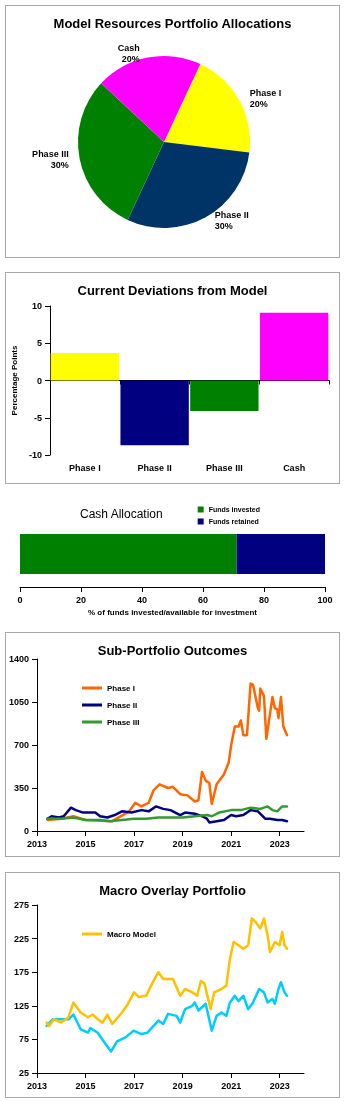 This screenshot has height=1101, width=347. What do you see at coordinates (18, 659) in the screenshot?
I see `y-tick-label: 1400` at bounding box center [18, 659].